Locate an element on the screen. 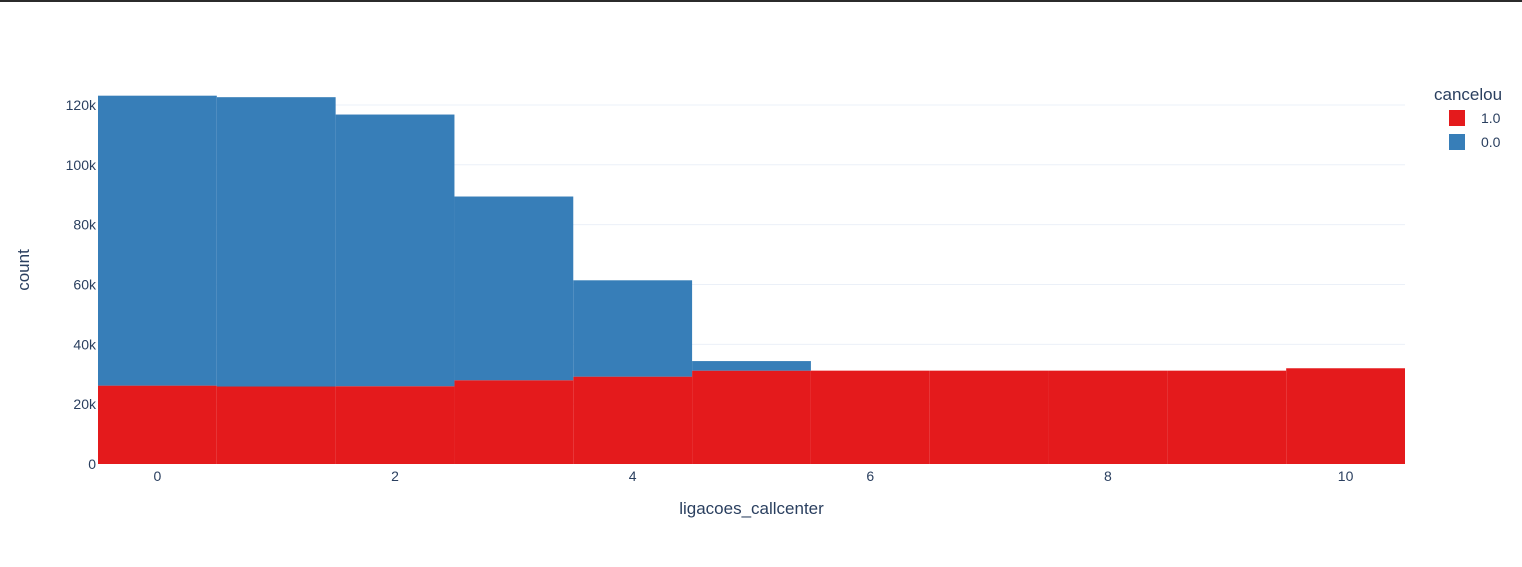 Image resolution: width=1522 pixels, height=567 pixels. y-tick-label: 40k is located at coordinates (85, 344).